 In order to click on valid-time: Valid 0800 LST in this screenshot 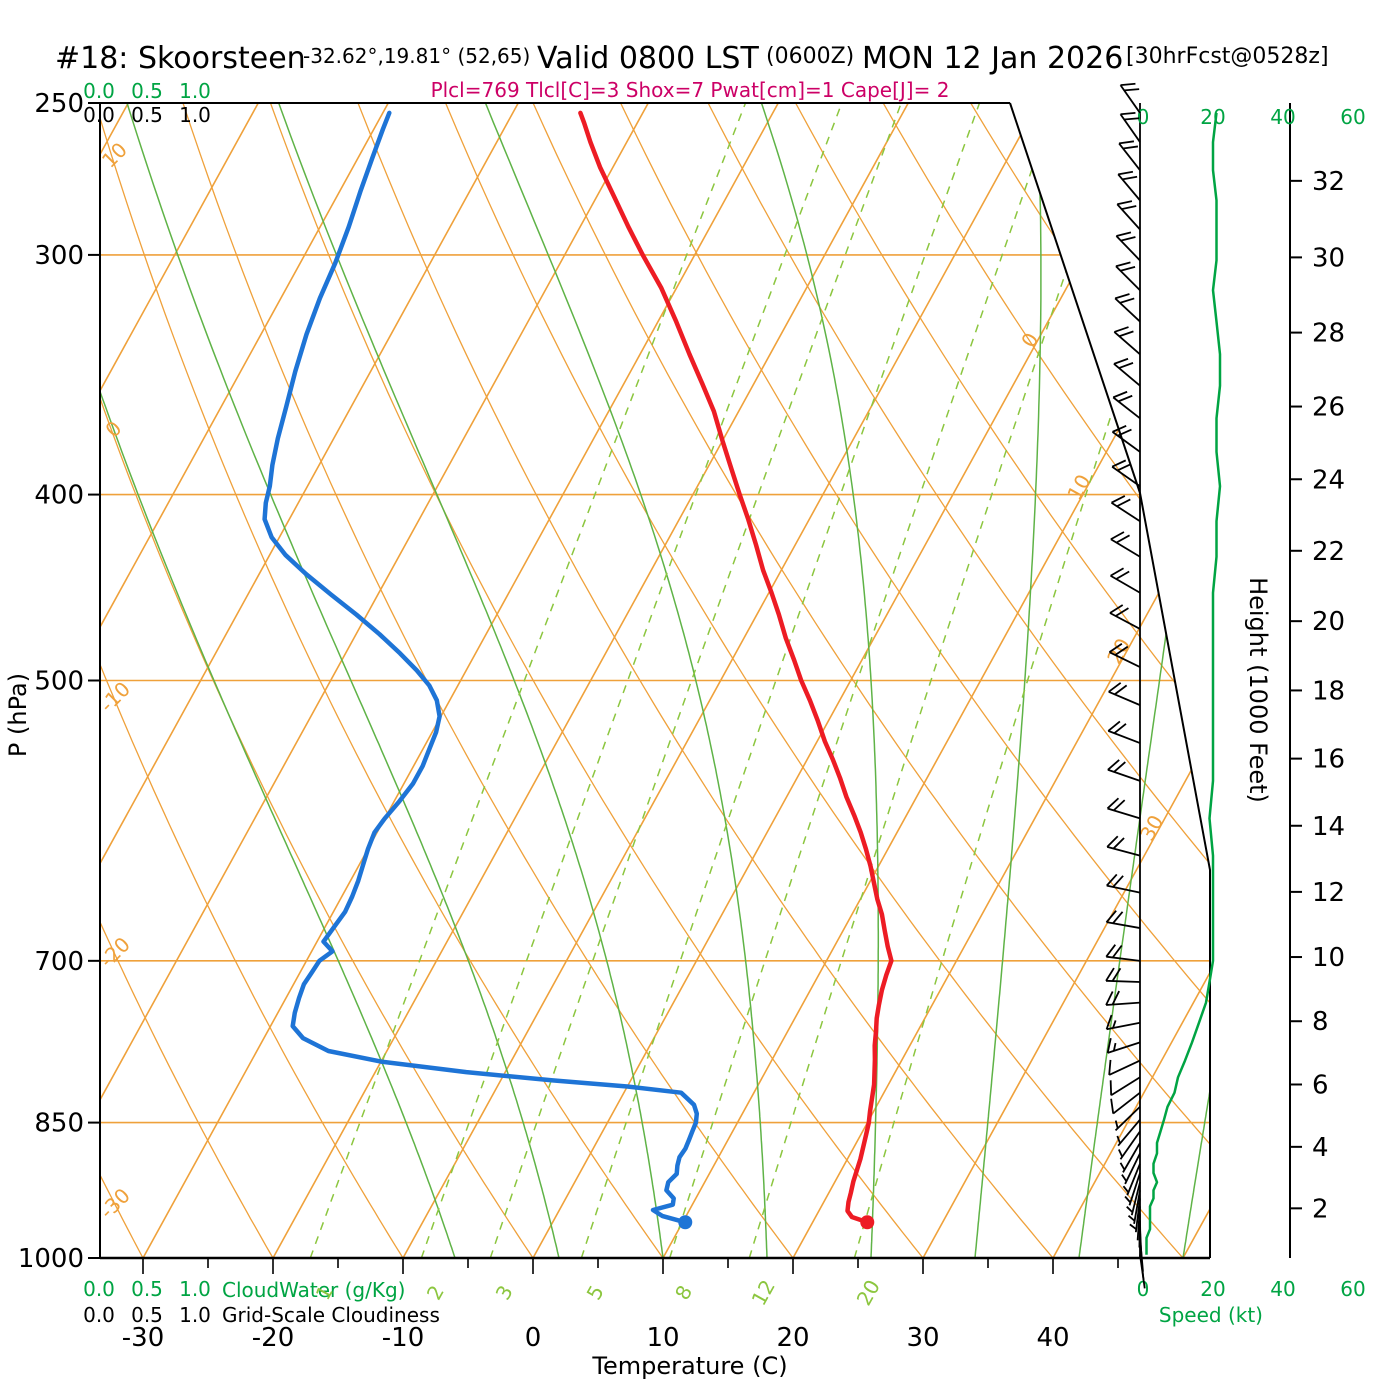, I will do `click(648, 58)`.